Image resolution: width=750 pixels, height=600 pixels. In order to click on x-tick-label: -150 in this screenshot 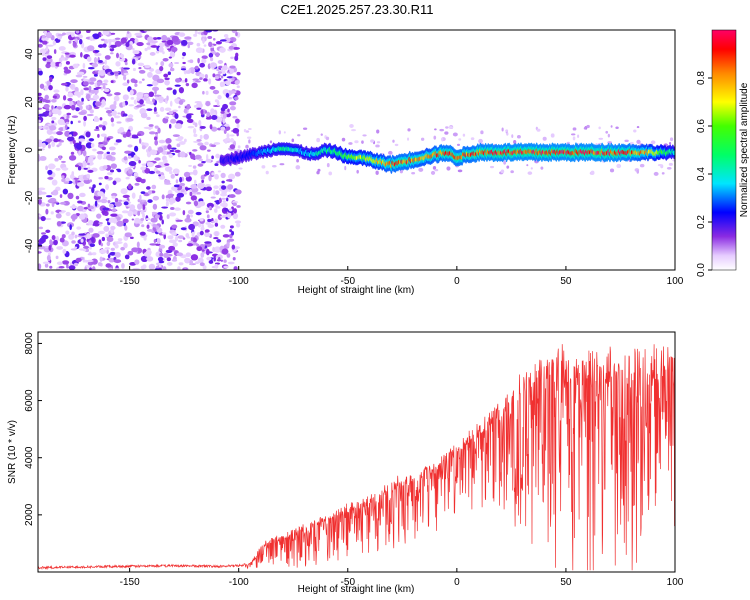, I will do `click(130, 281)`.